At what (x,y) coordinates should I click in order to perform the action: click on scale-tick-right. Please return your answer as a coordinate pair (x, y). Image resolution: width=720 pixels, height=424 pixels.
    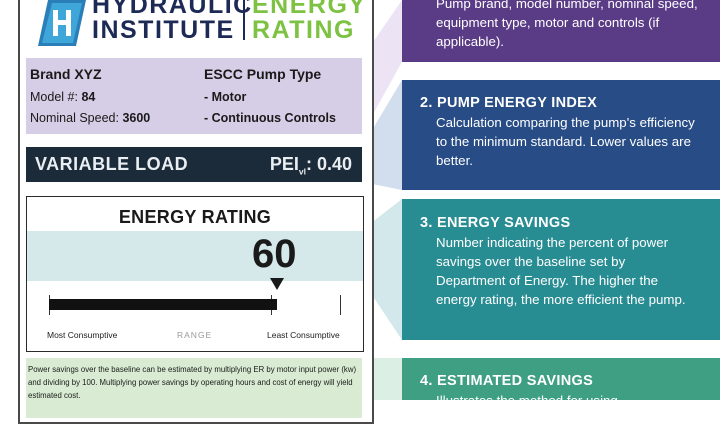
    Looking at the image, I should click on (340, 305).